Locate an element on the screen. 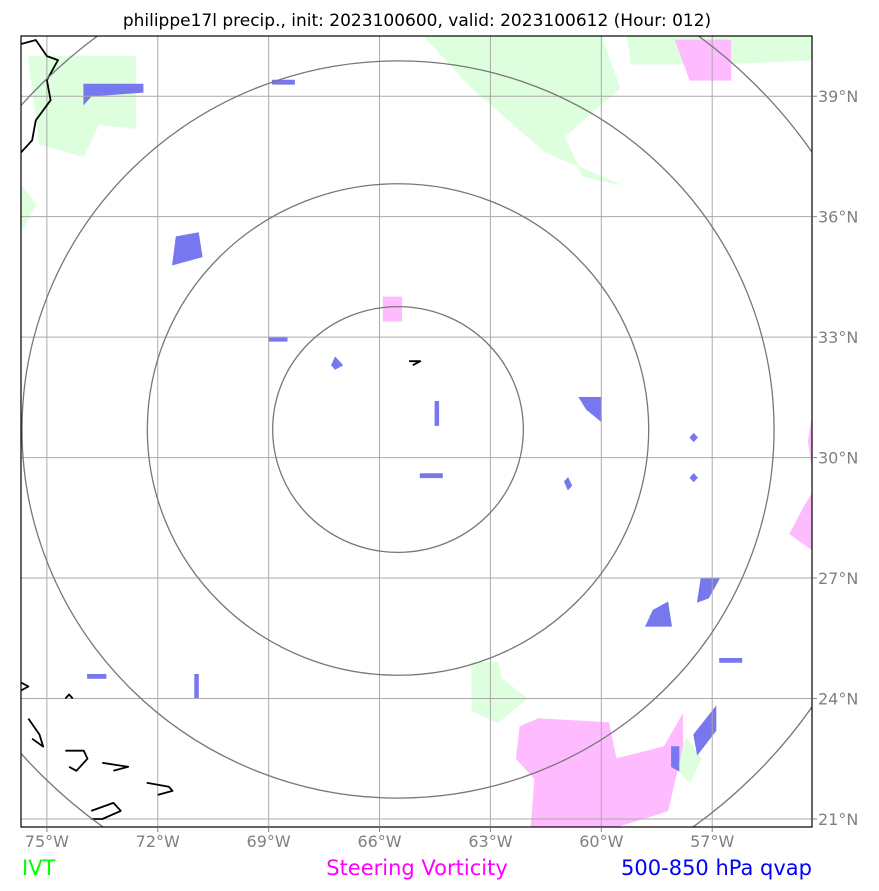 The image size is (879, 891). y-tick-label: 21°N is located at coordinates (838, 819).